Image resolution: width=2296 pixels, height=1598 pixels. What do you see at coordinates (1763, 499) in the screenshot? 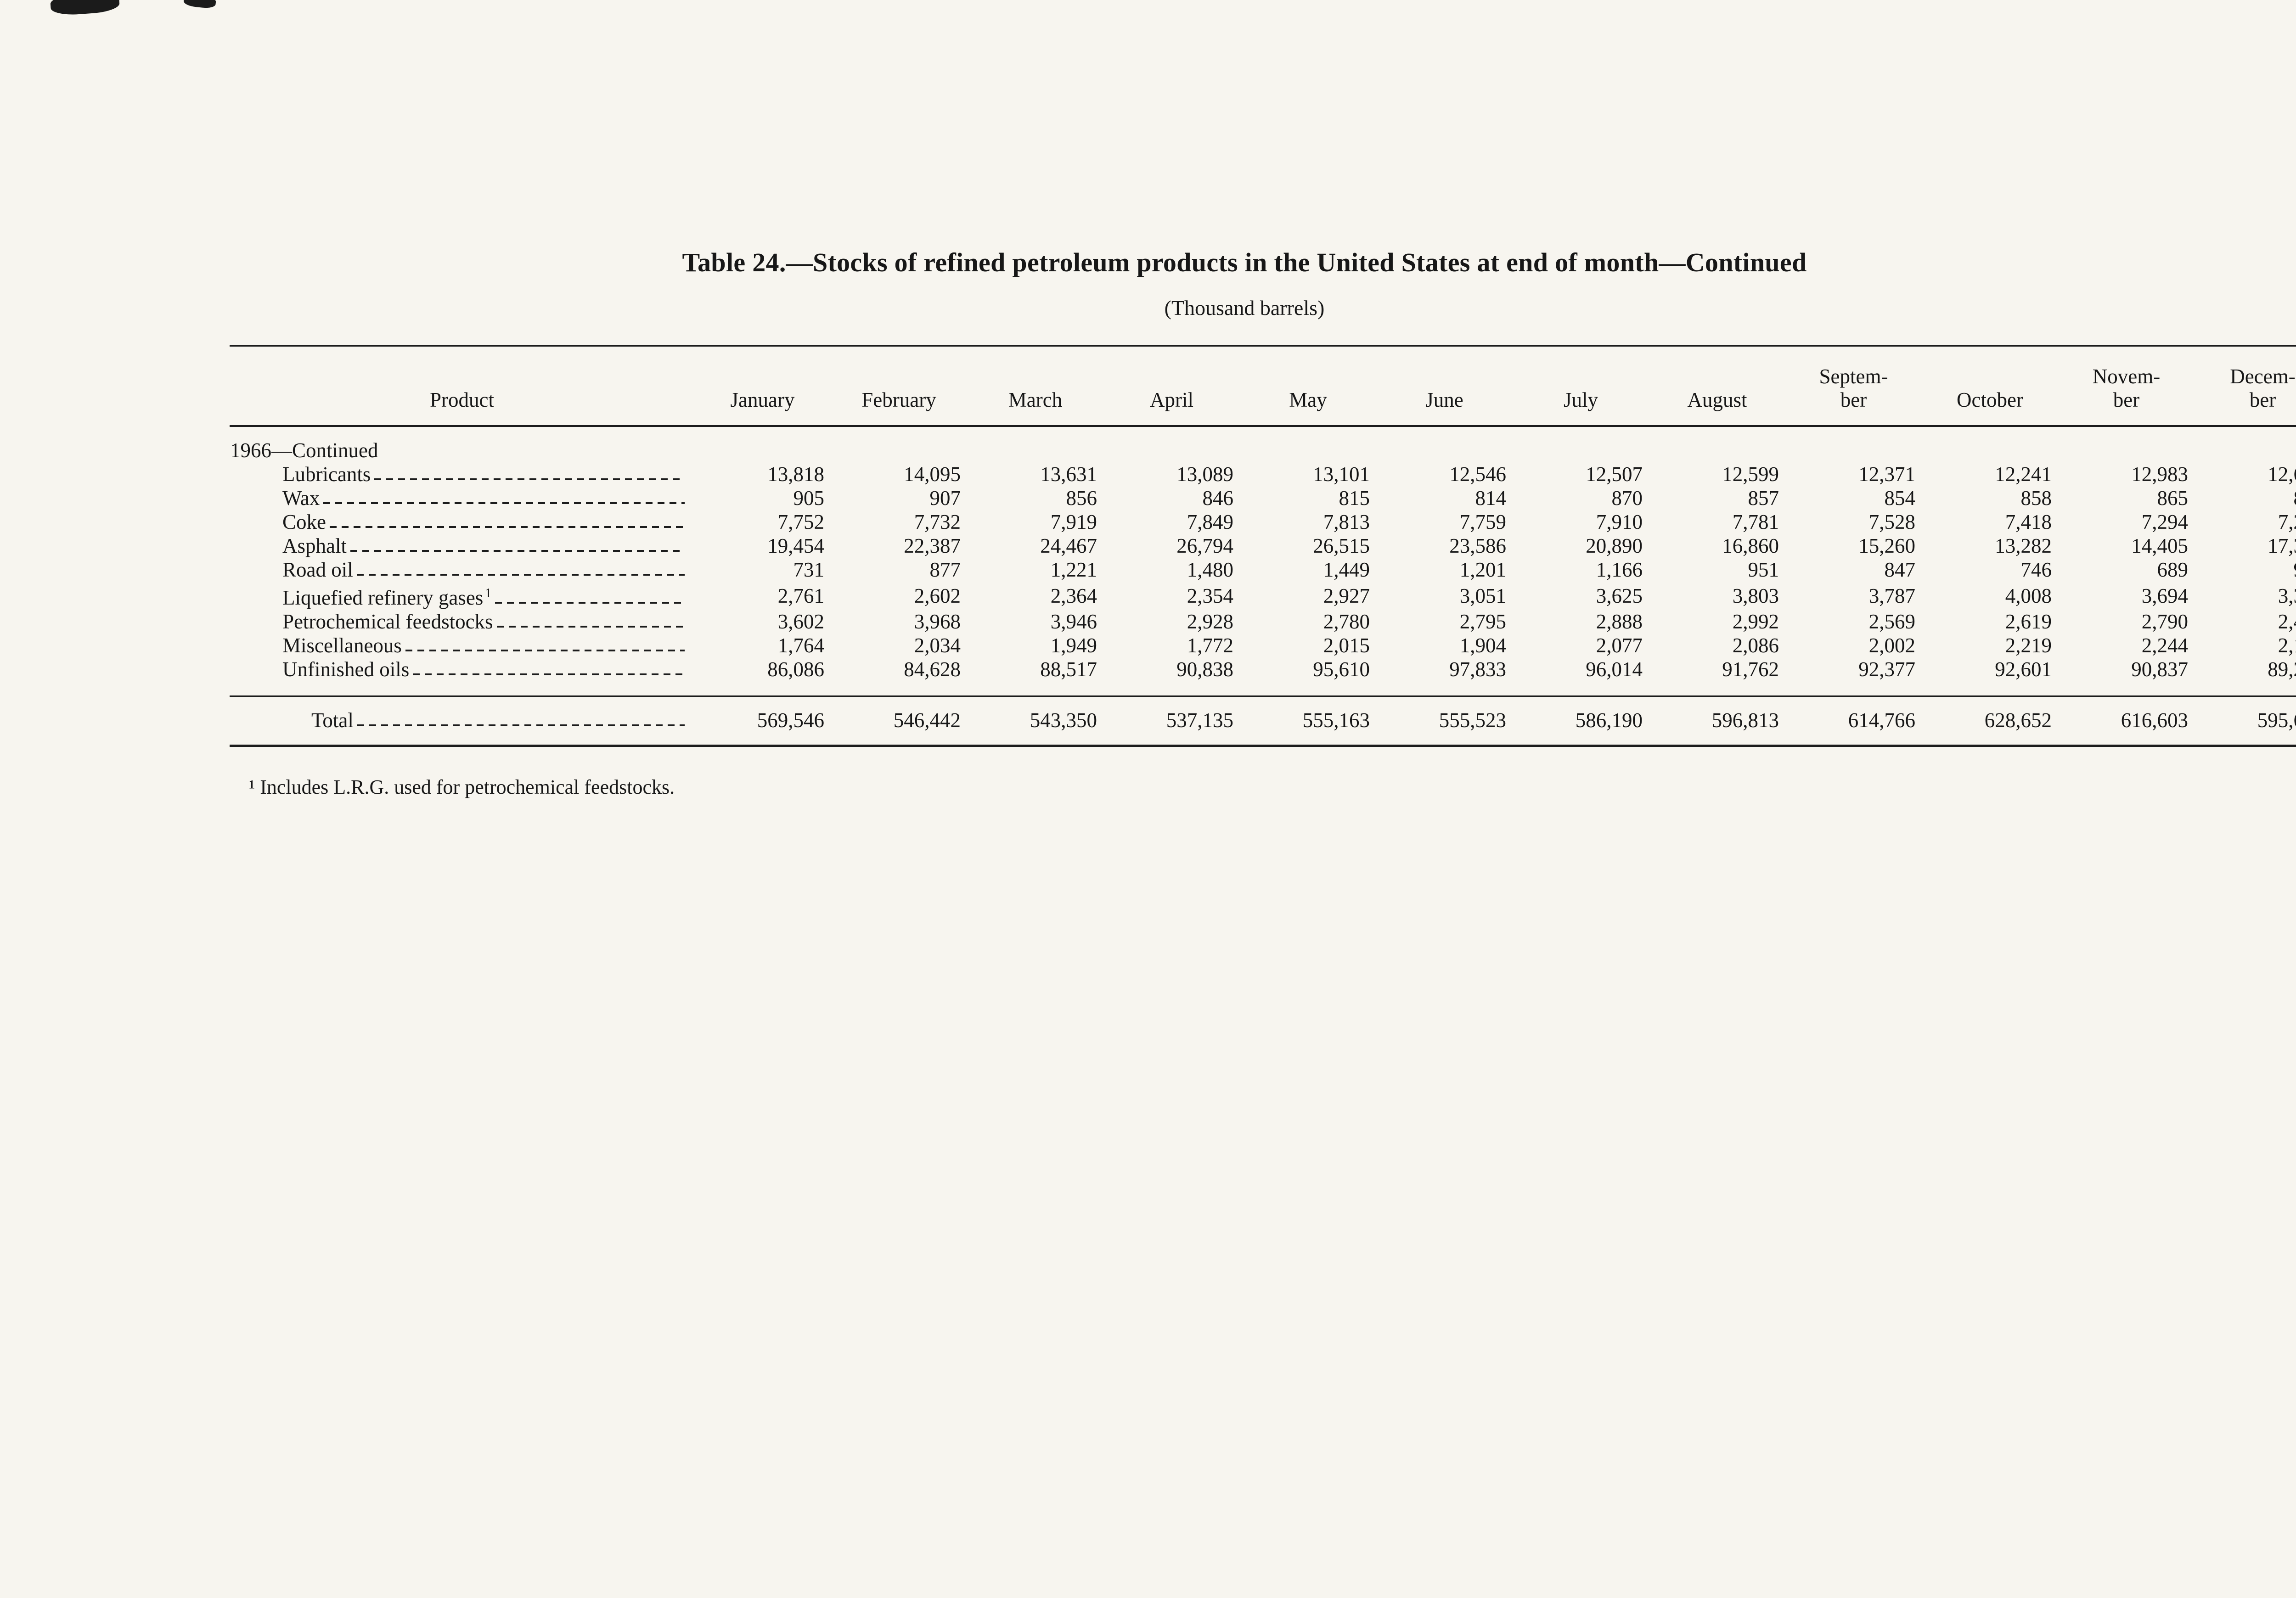
I see `value-cell: 857` at bounding box center [1763, 499].